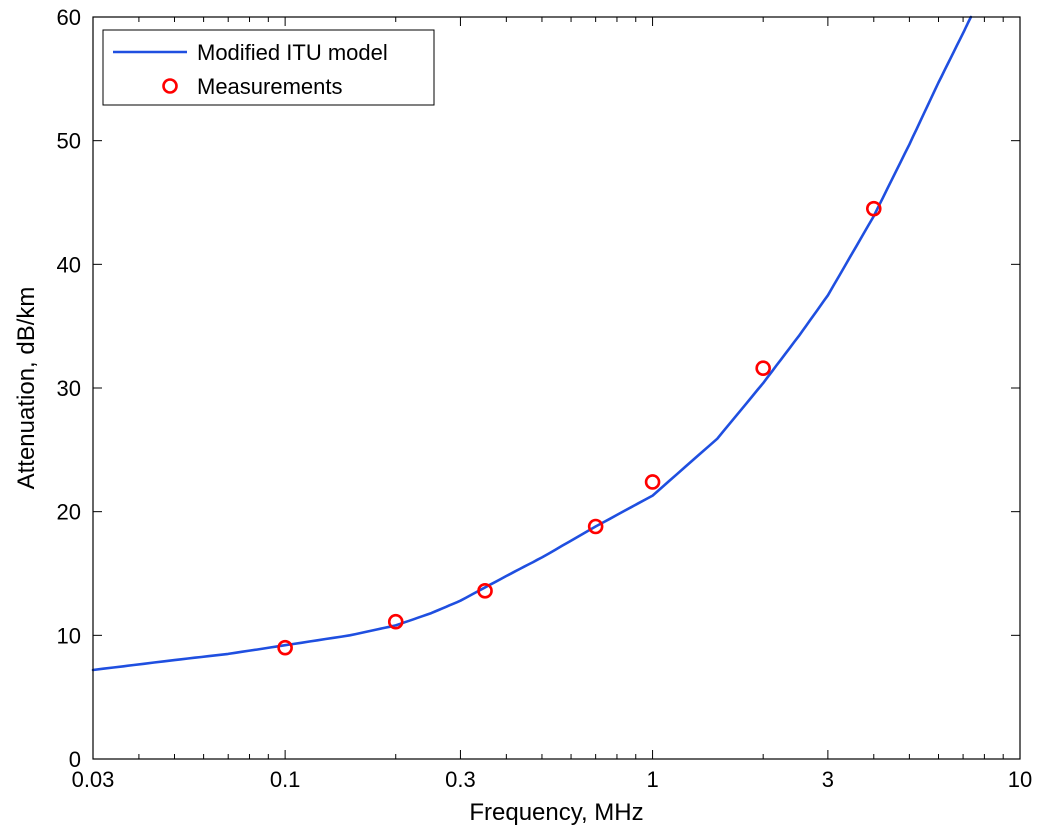 The height and width of the screenshot is (829, 1047). Describe the element at coordinates (26, 388) in the screenshot. I see `y-axis-title: Attenuation, dB/km` at that location.